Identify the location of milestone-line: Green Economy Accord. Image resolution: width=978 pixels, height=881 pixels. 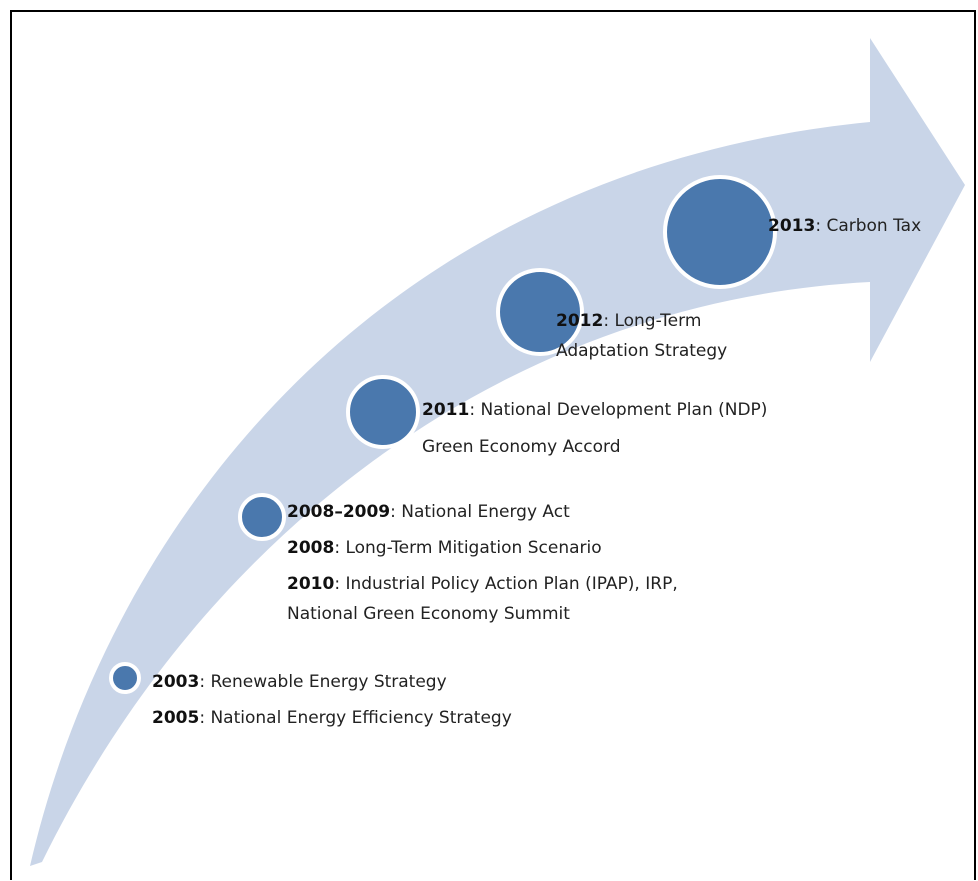
(521, 447).